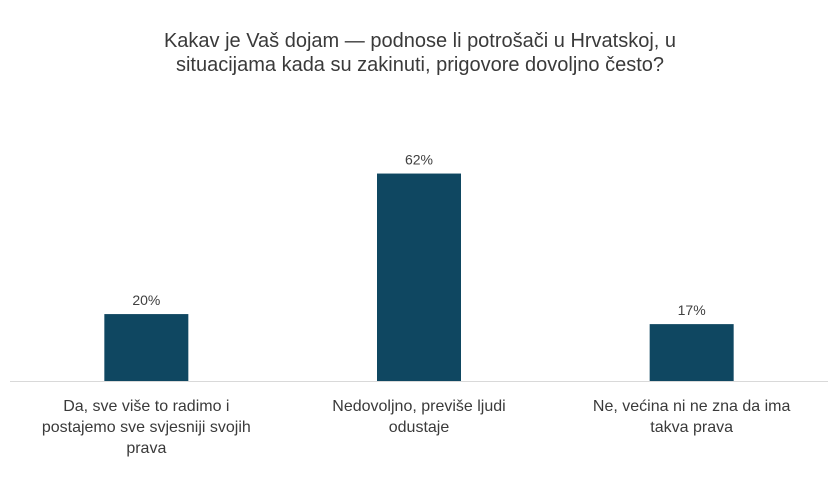 The height and width of the screenshot is (485, 840). I want to click on value-label-2: 62%, so click(419, 160).